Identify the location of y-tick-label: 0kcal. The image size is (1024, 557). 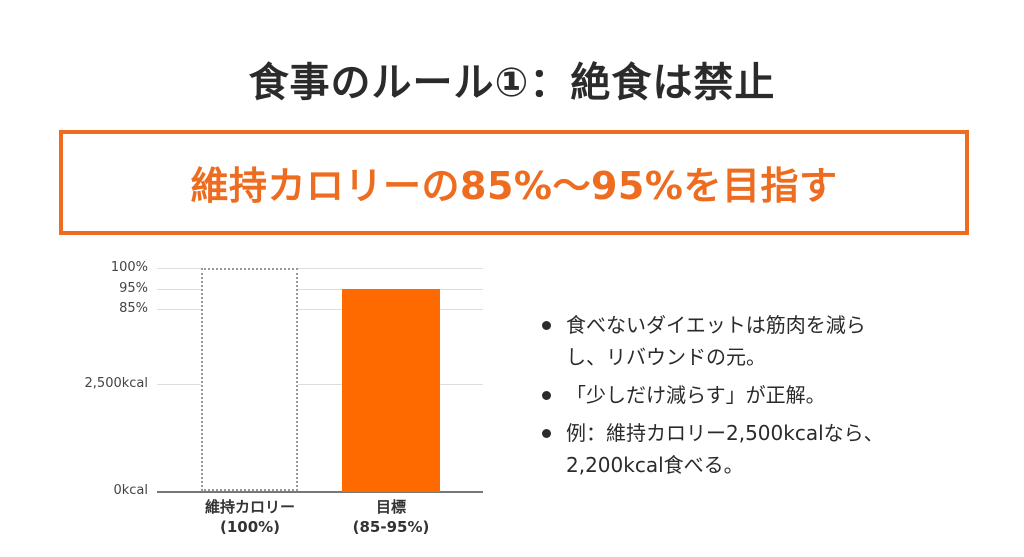
(130, 490).